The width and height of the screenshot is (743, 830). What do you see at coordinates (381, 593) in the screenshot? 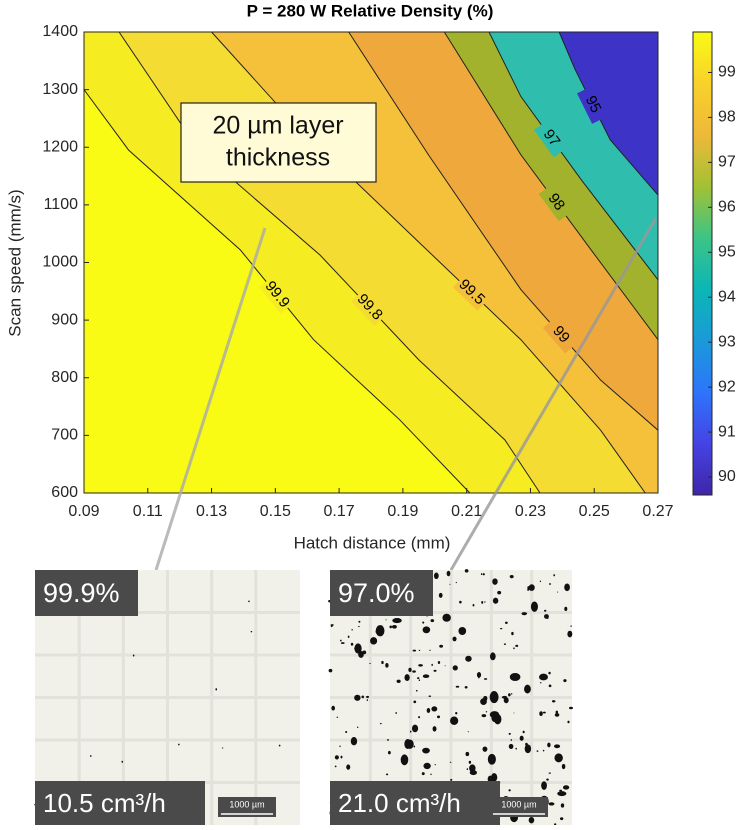
I see `density-label-bg` at bounding box center [381, 593].